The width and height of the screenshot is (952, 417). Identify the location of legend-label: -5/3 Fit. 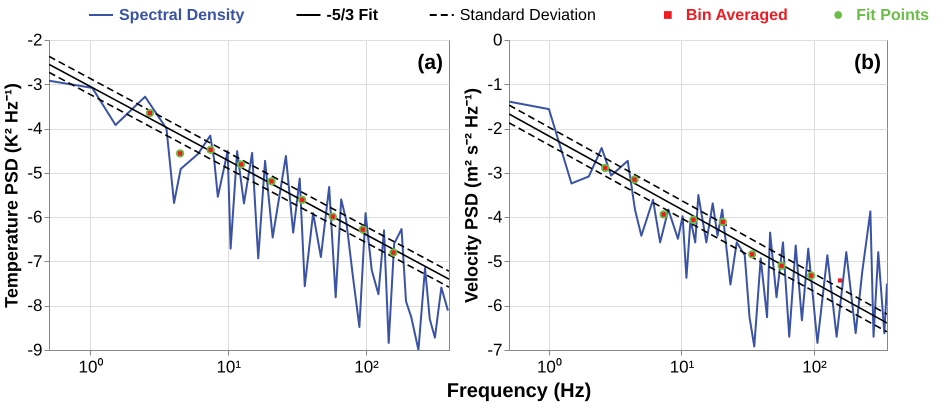
(352, 15).